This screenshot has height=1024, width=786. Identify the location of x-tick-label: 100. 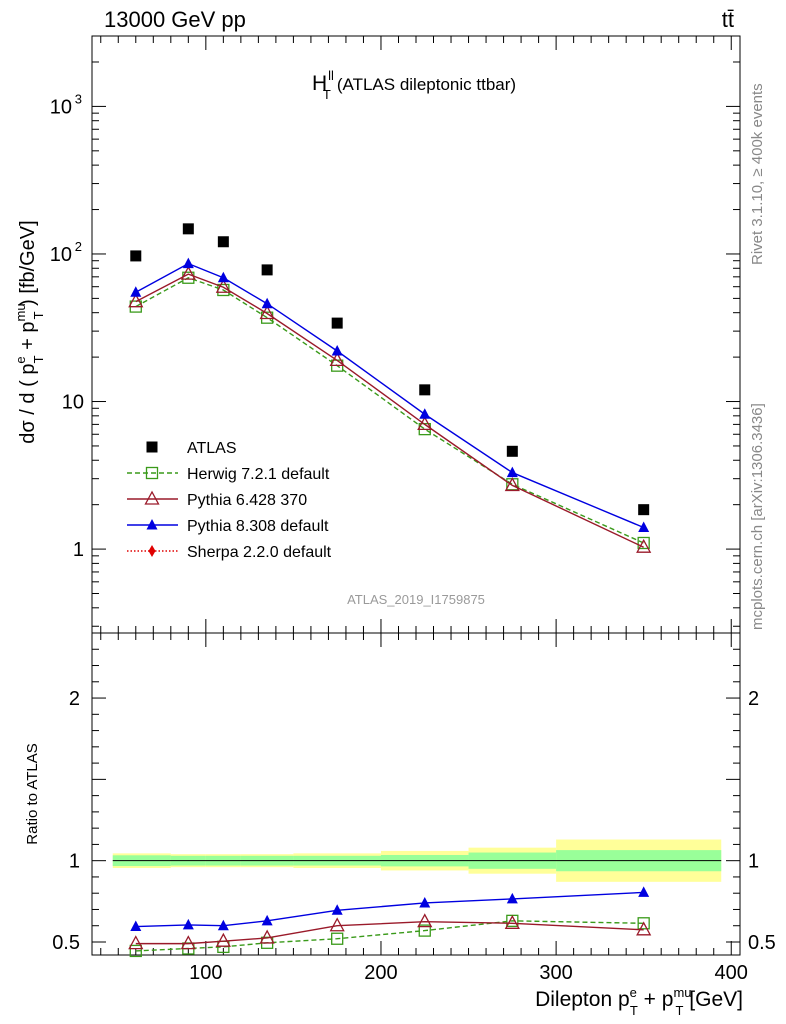
(205, 973).